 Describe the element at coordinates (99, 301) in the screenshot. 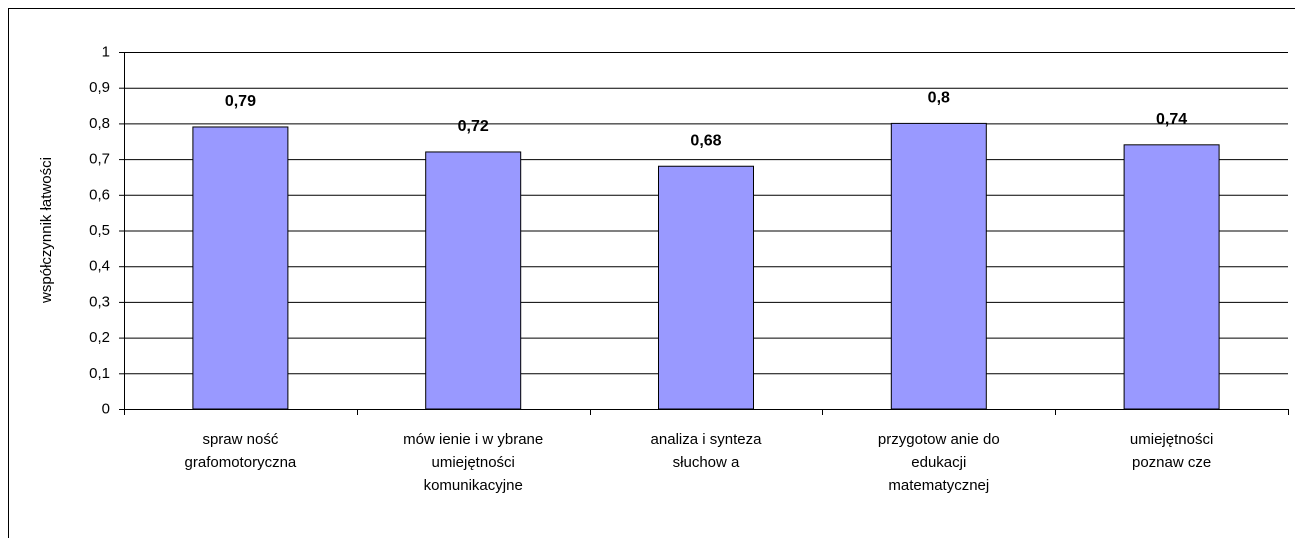

I see `y-tick-label: 0,3` at that location.